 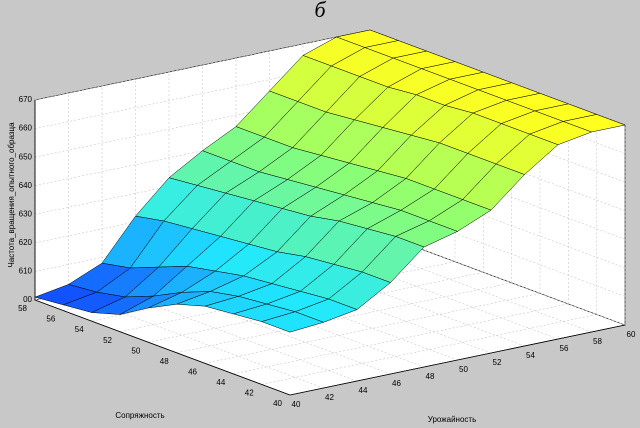 What do you see at coordinates (220, 382) in the screenshot?
I see `y-tick-label: 44` at bounding box center [220, 382].